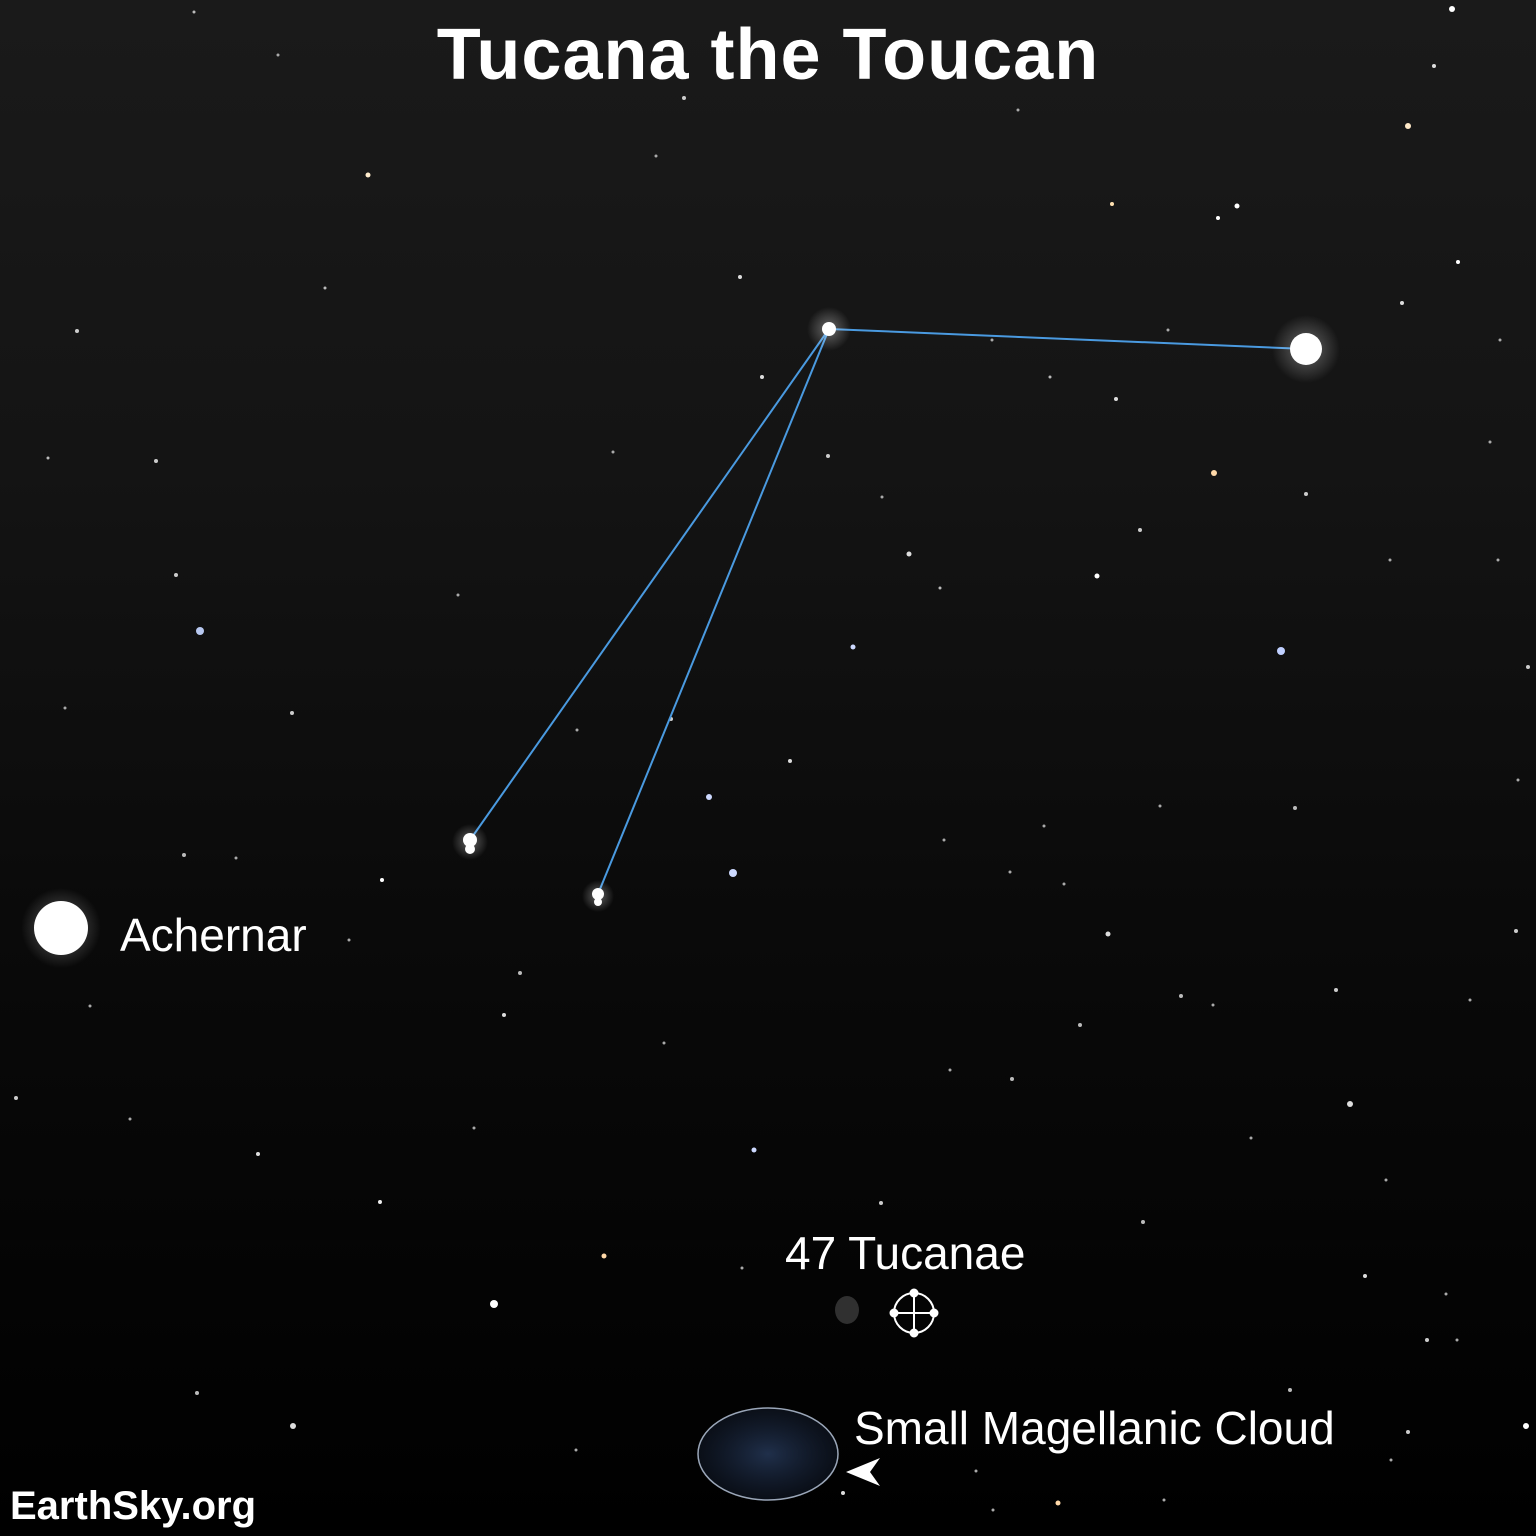 The image size is (1536, 1536). I want to click on star-beta-tucanae, so click(1306, 349).